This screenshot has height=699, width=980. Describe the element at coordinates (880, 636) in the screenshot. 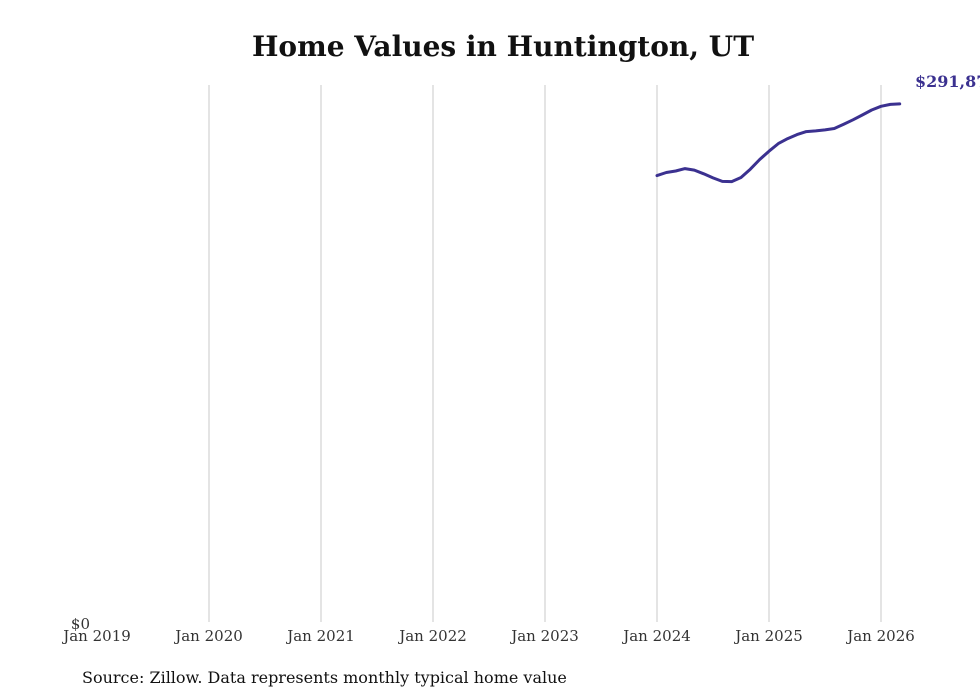

I see `x-tick-label: Jan 2026` at that location.